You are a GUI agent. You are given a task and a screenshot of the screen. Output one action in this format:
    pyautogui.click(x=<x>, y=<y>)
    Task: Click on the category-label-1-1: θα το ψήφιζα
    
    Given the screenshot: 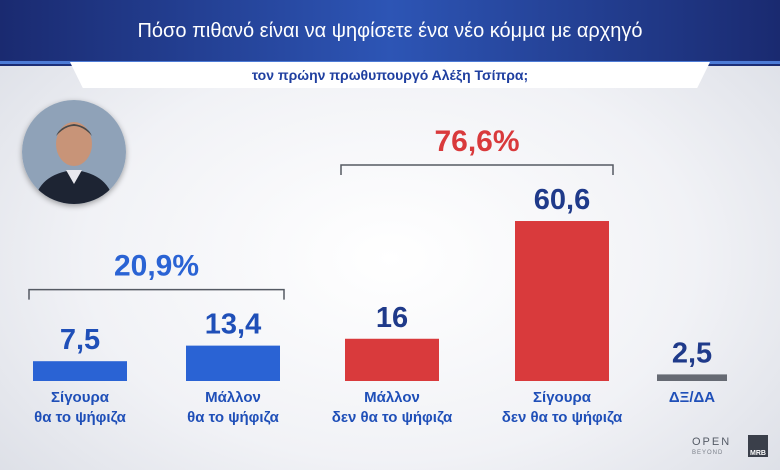 What is the action you would take?
    pyautogui.click(x=233, y=417)
    